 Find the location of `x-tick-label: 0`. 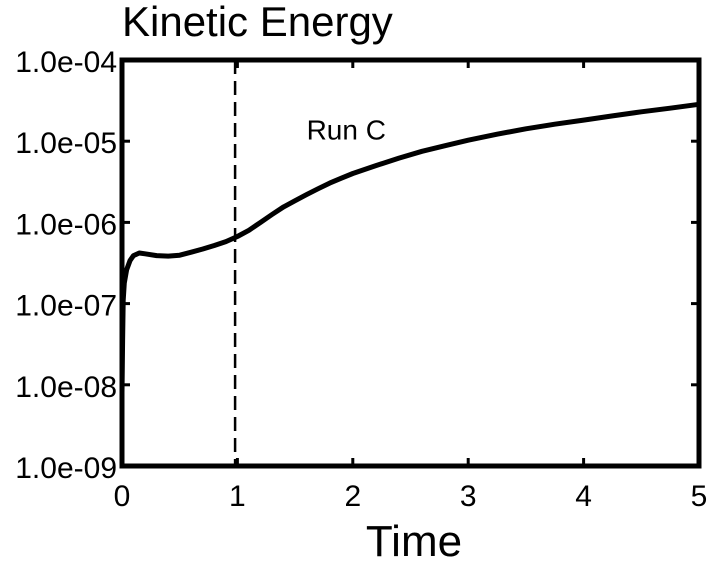

x-tick-label: 0 is located at coordinates (122, 496).